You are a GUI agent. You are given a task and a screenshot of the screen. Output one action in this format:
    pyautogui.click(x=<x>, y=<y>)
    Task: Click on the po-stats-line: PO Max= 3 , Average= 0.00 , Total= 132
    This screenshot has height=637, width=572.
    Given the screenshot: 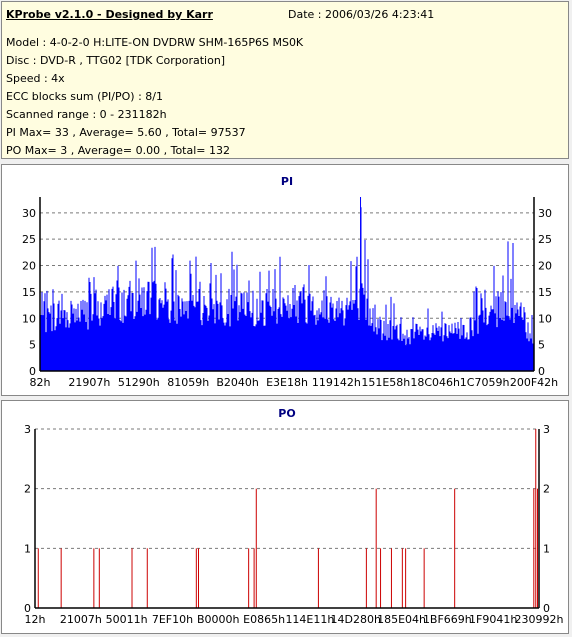 What is the action you would take?
    pyautogui.click(x=118, y=150)
    